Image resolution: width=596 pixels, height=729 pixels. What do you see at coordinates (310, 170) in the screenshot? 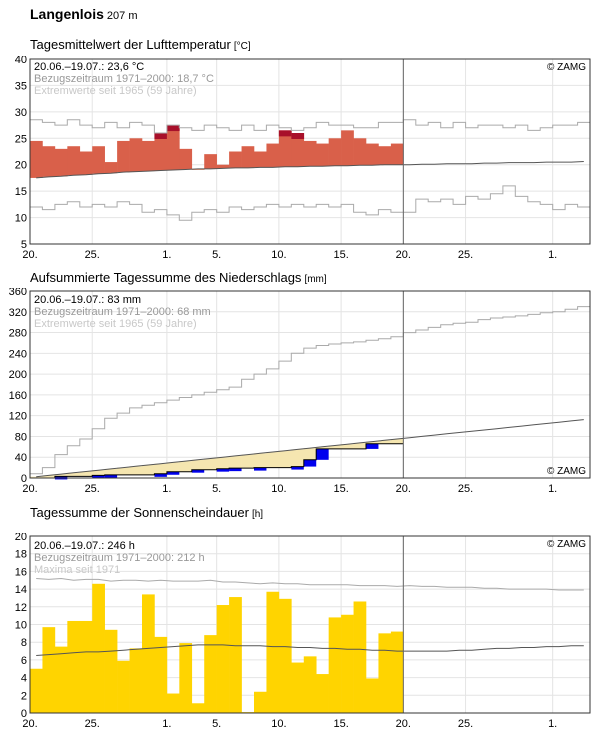
I see `temperature-reference-line` at bounding box center [310, 170].